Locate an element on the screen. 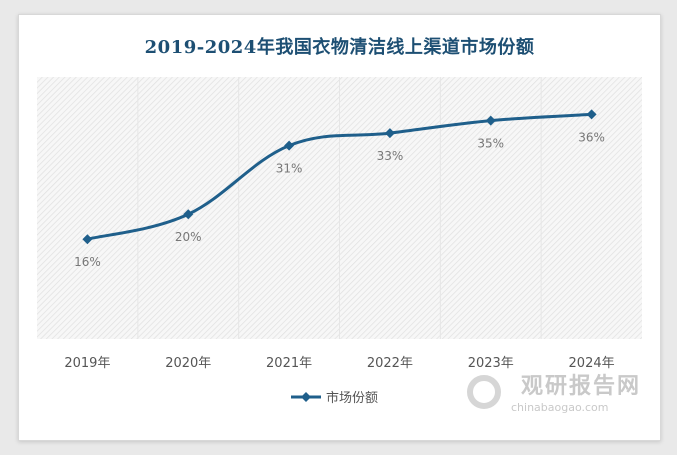 This screenshot has height=455, width=677. chart-title: 2019-2024年我国衣物清洁线上渠道市场份额 is located at coordinates (339, 47).